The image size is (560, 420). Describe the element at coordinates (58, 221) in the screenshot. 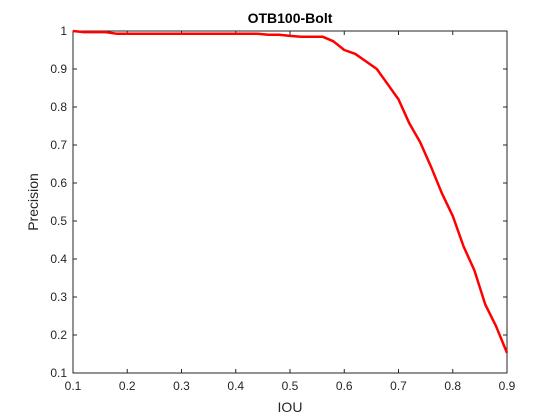

I see `y-tick-label: 0.5` at that location.